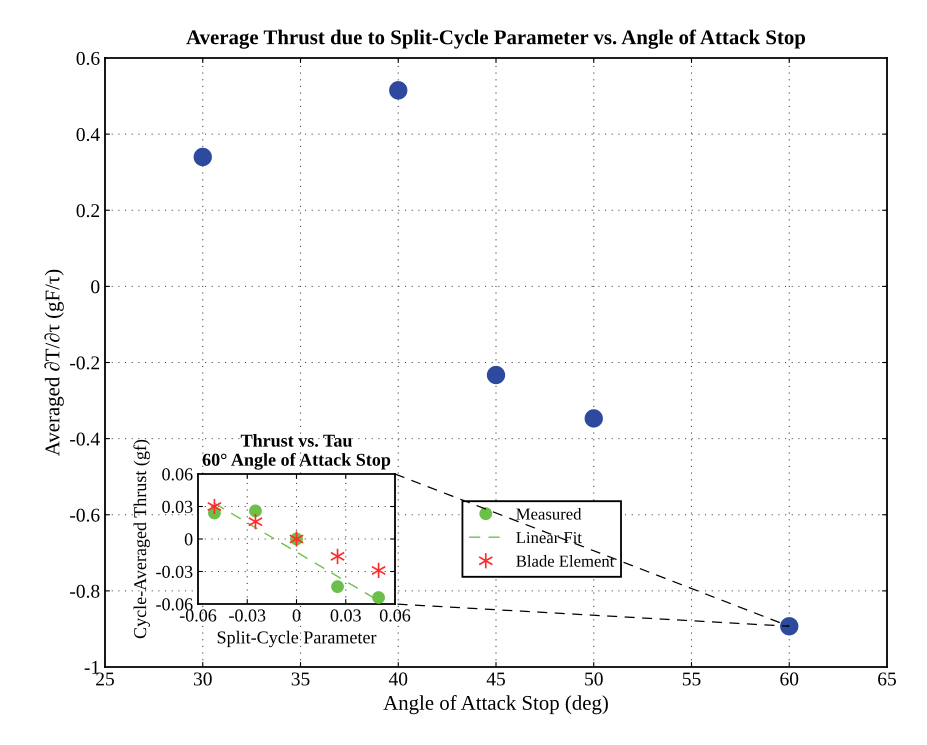  I want to click on x-tick-label: -0.03, so click(247, 615).